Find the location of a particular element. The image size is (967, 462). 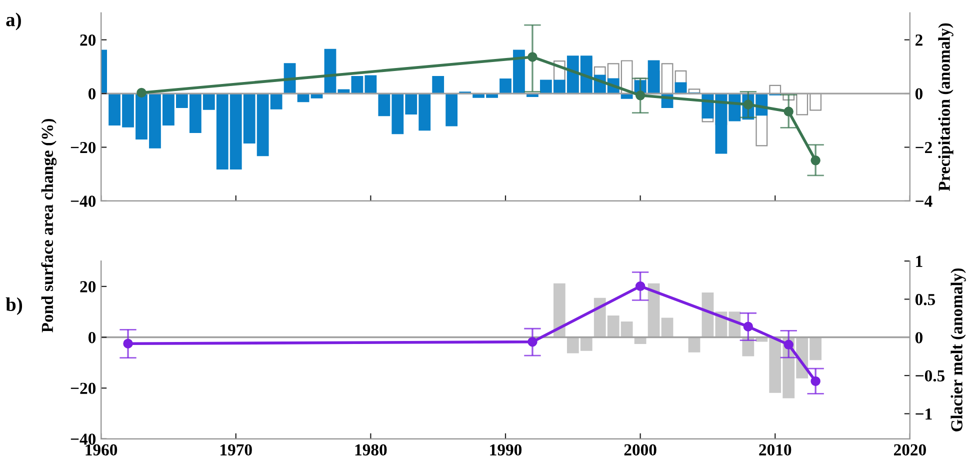

x-tick-label: 1980 is located at coordinates (371, 450).